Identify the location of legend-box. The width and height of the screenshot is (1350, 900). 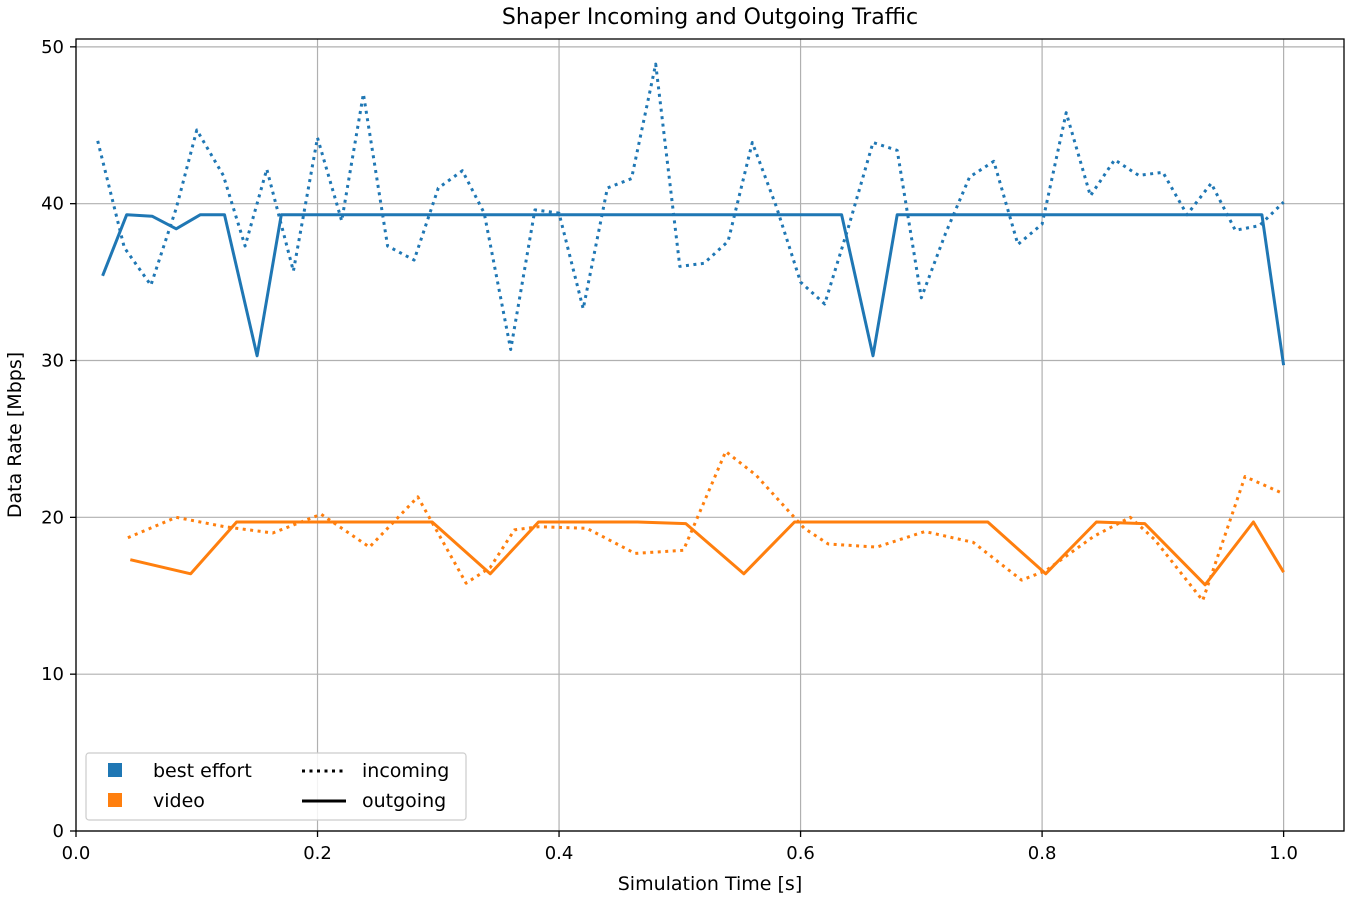
(276, 786).